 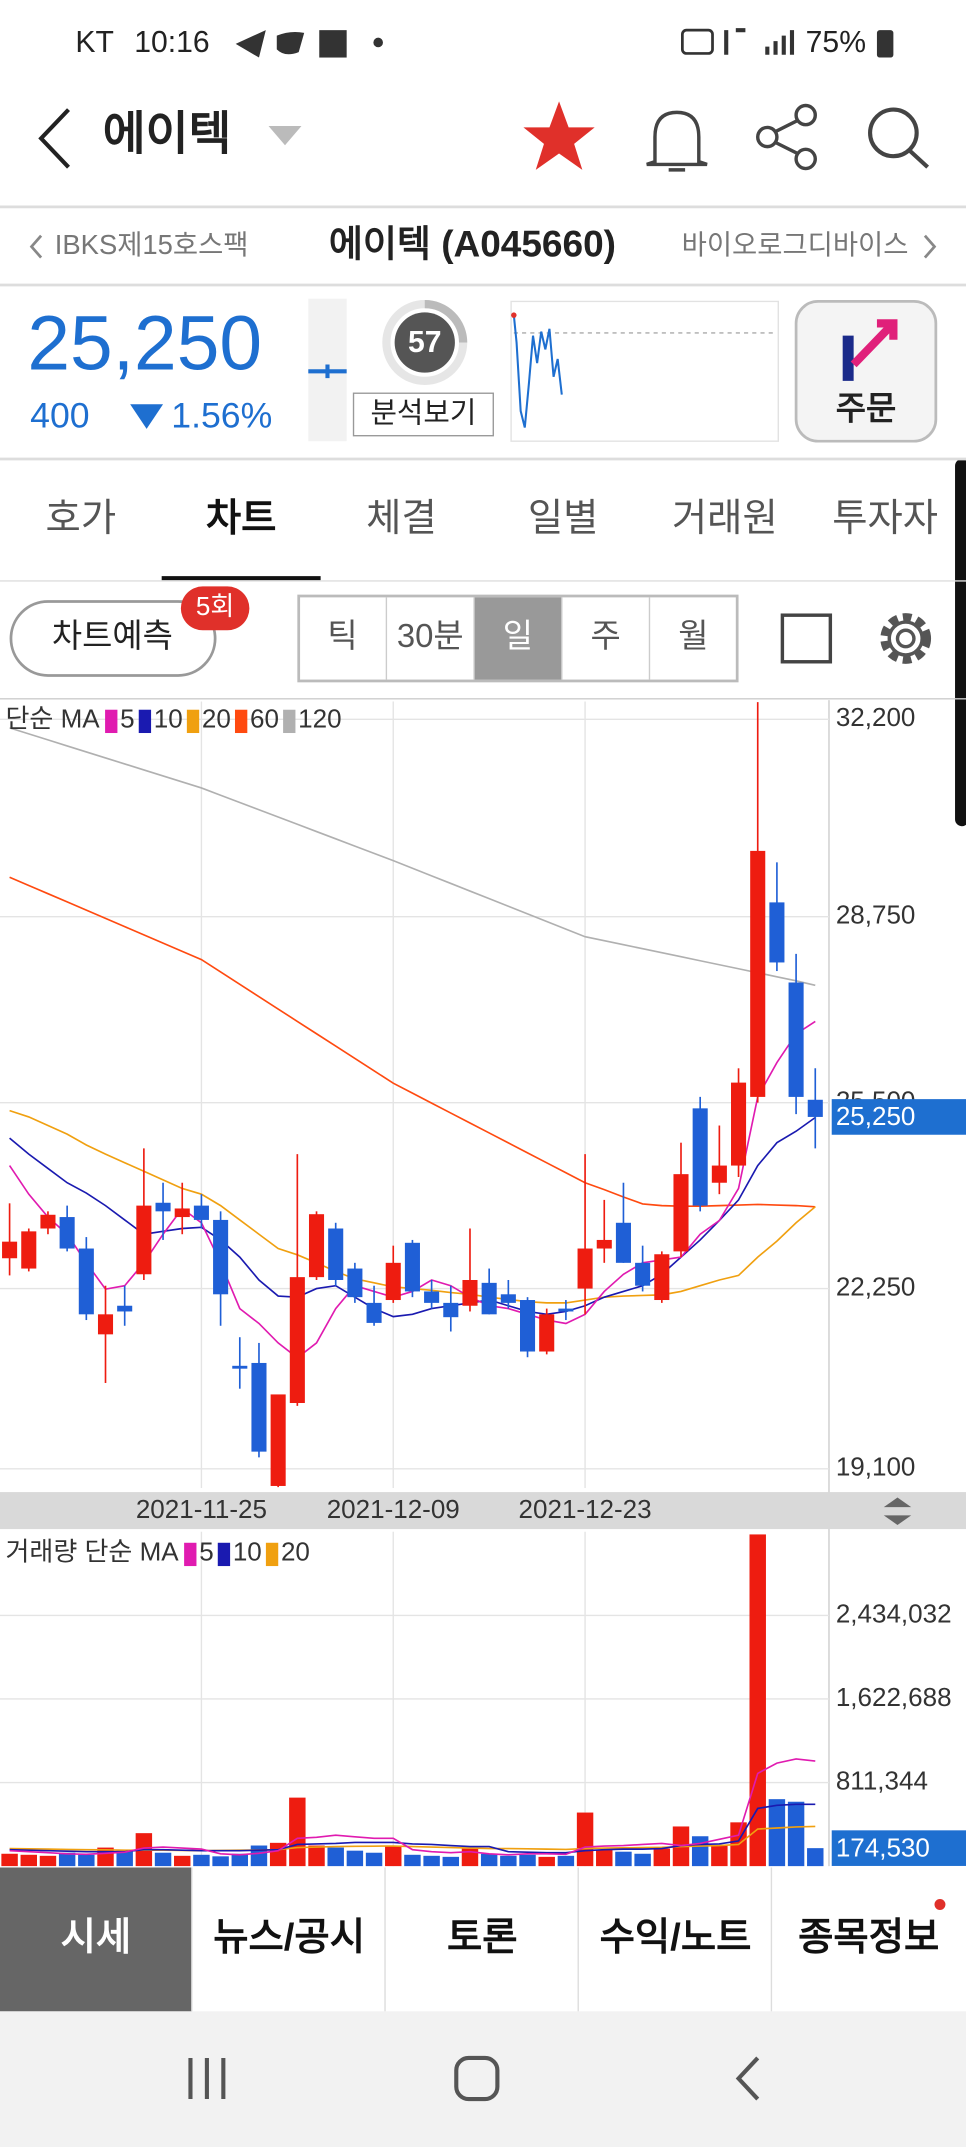 I want to click on y-tick-label: 28,750, so click(x=876, y=915).